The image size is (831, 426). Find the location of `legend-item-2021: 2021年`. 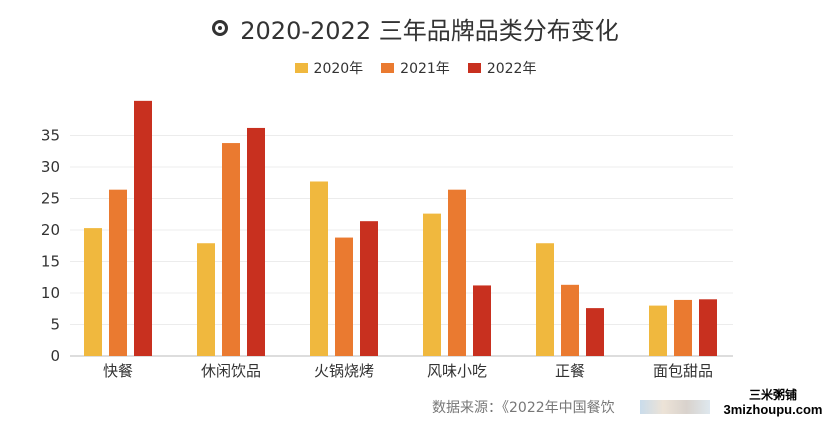

legend-item-2021: 2021年 is located at coordinates (415, 68).